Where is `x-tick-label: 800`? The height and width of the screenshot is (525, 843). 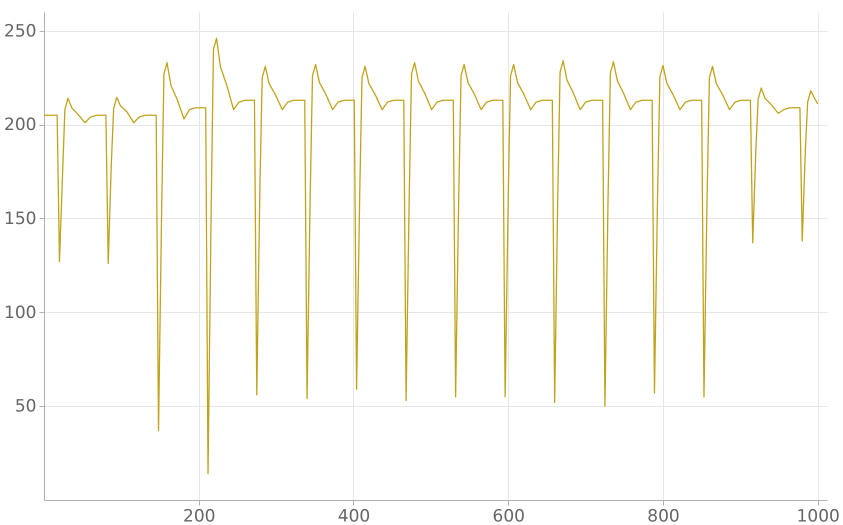
x-tick-label: 800 is located at coordinates (663, 515).